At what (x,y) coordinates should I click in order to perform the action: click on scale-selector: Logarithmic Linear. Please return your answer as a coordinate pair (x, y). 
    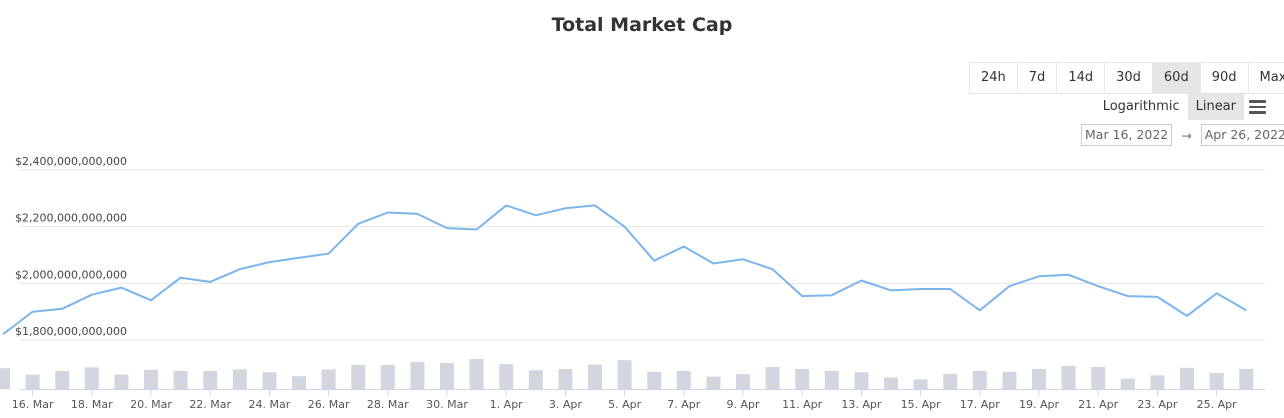
    Looking at the image, I should click on (1182, 107).